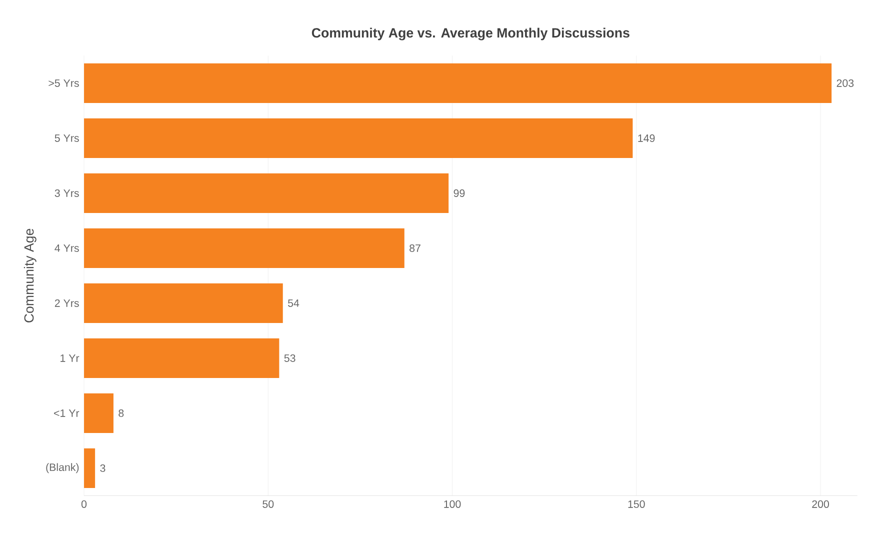 This screenshot has height=545, width=884. Describe the element at coordinates (70, 358) in the screenshot. I see `y-tick-label: 1 Yr` at that location.